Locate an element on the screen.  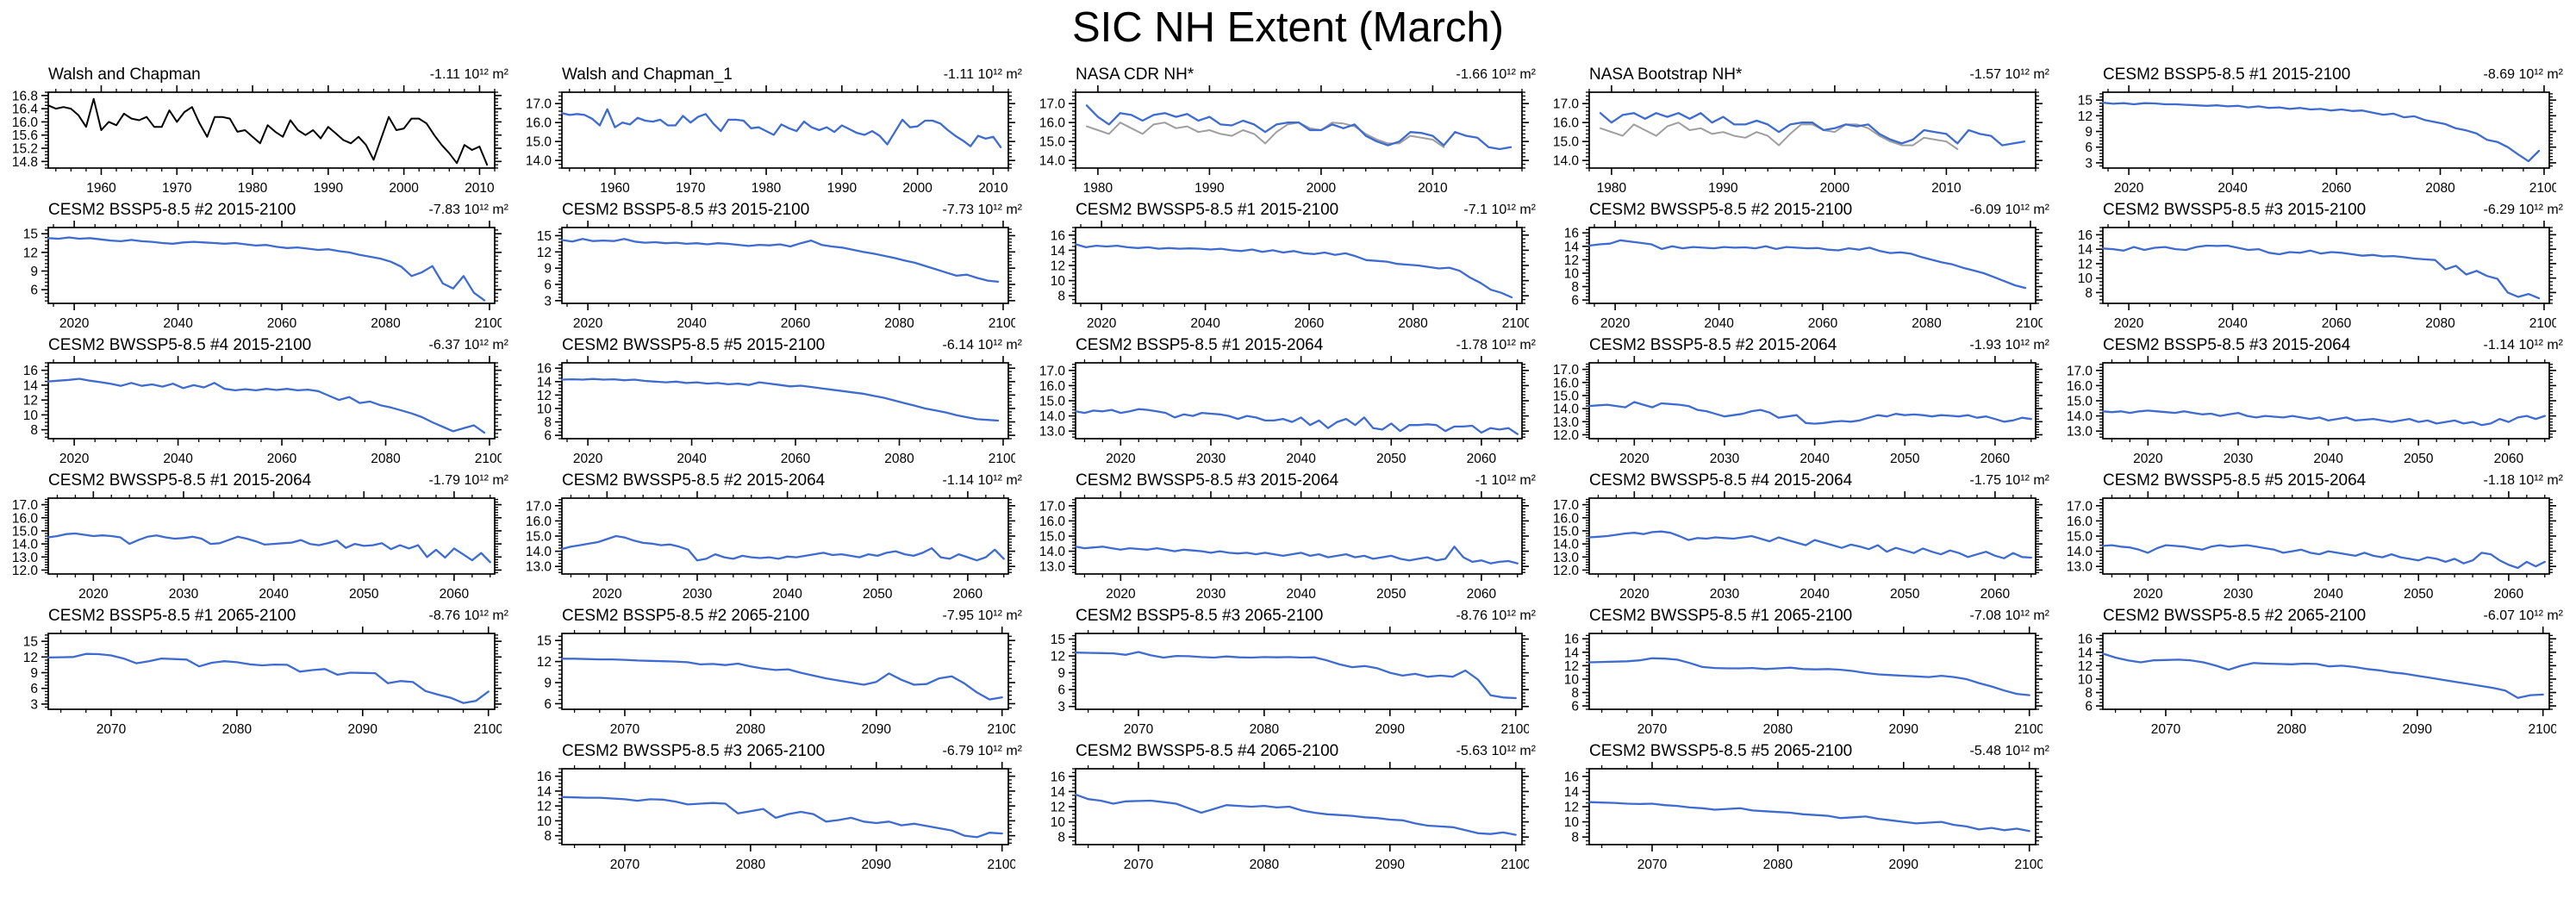
plot-svg: 2020 2030 2040 2050 2060 13.014.015.016.017.0 is located at coordinates (2311, 546).